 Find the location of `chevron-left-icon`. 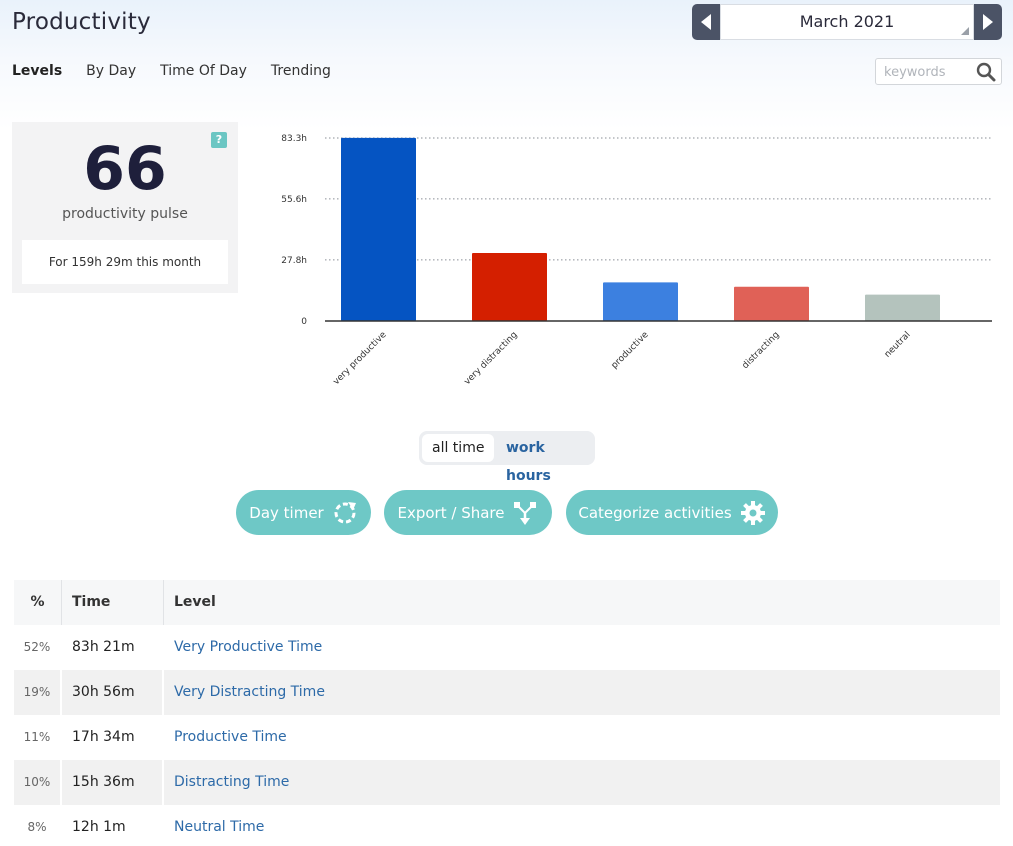

chevron-left-icon is located at coordinates (706, 22).